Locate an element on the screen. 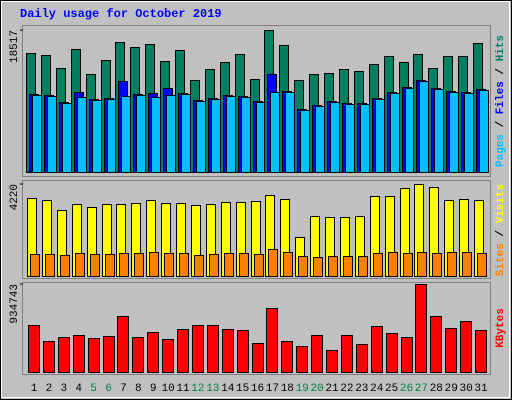  x-tick-label: 12 is located at coordinates (197, 389).